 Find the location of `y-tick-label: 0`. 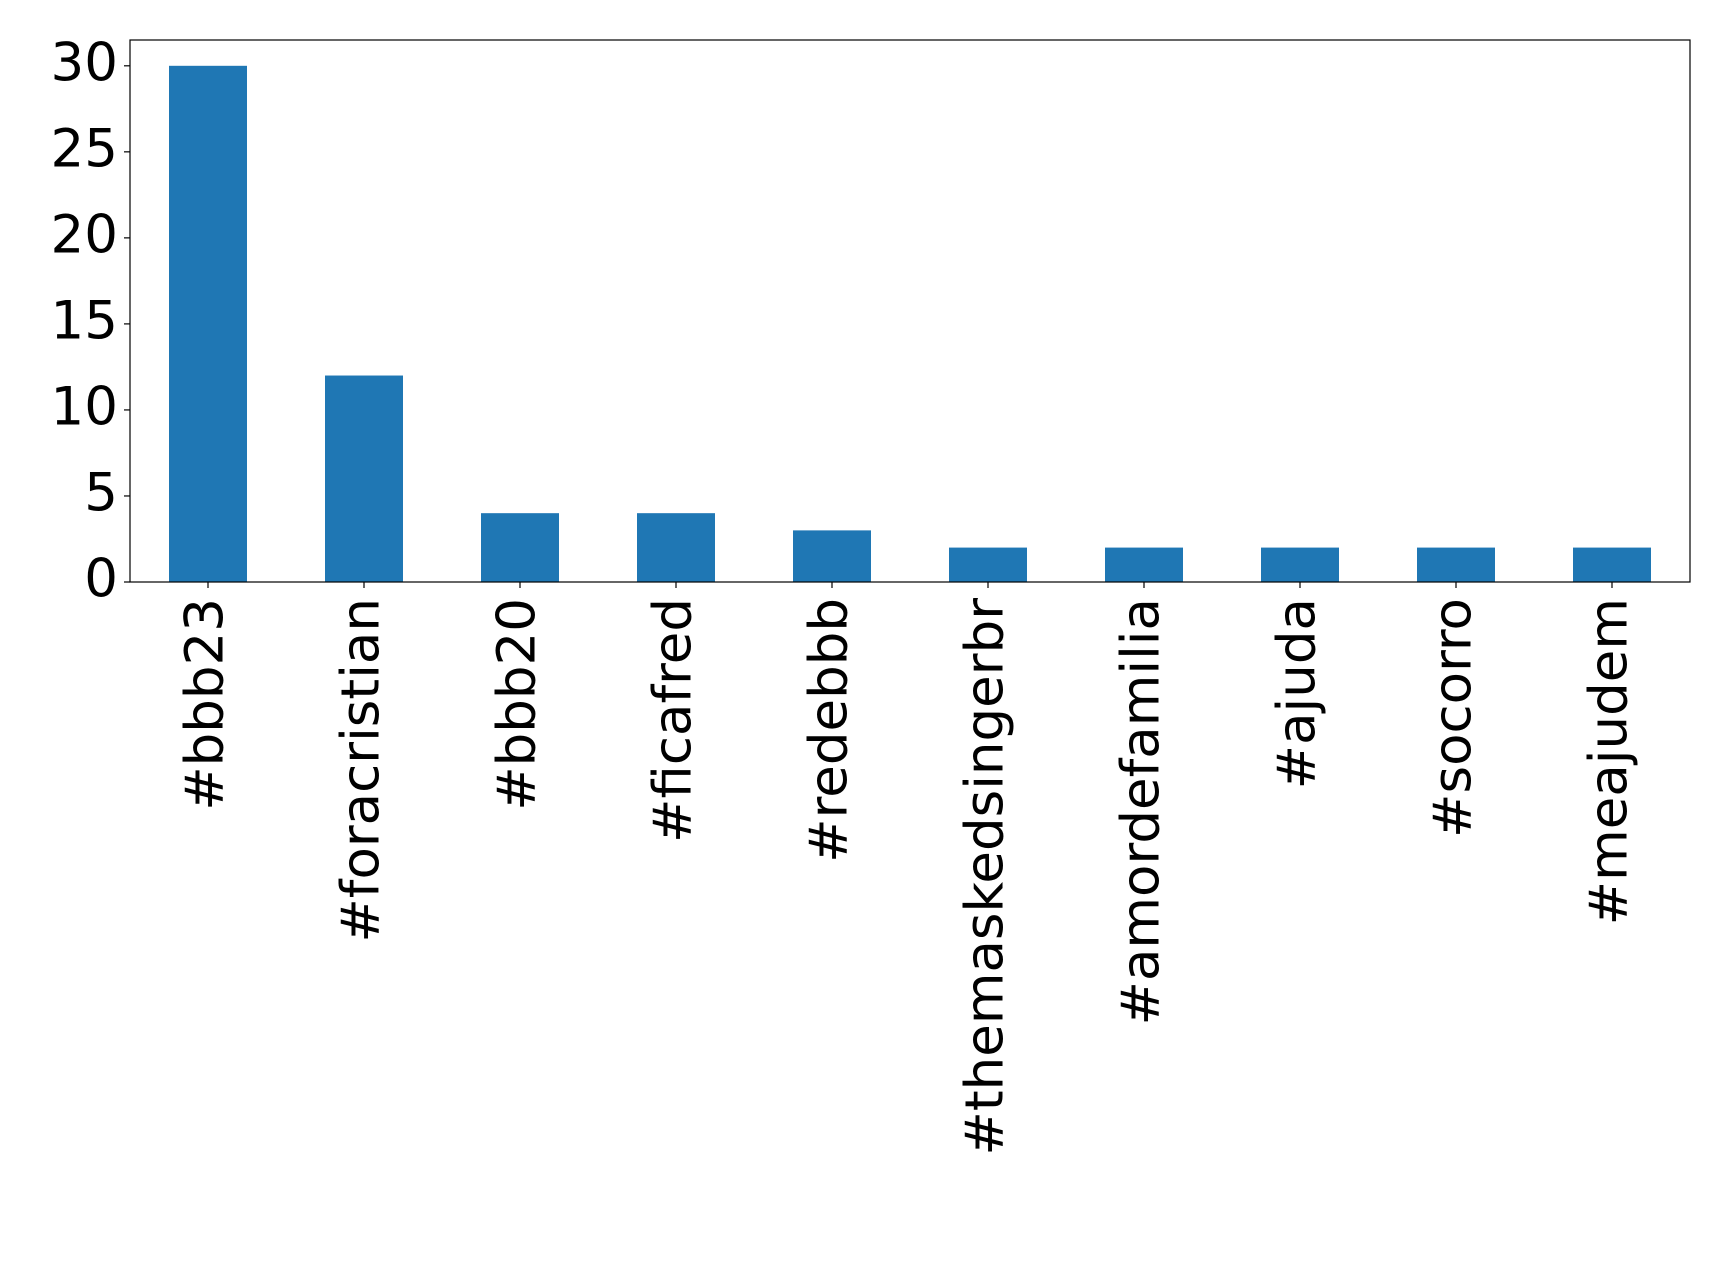

y-tick-label: 0 is located at coordinates (101, 579).